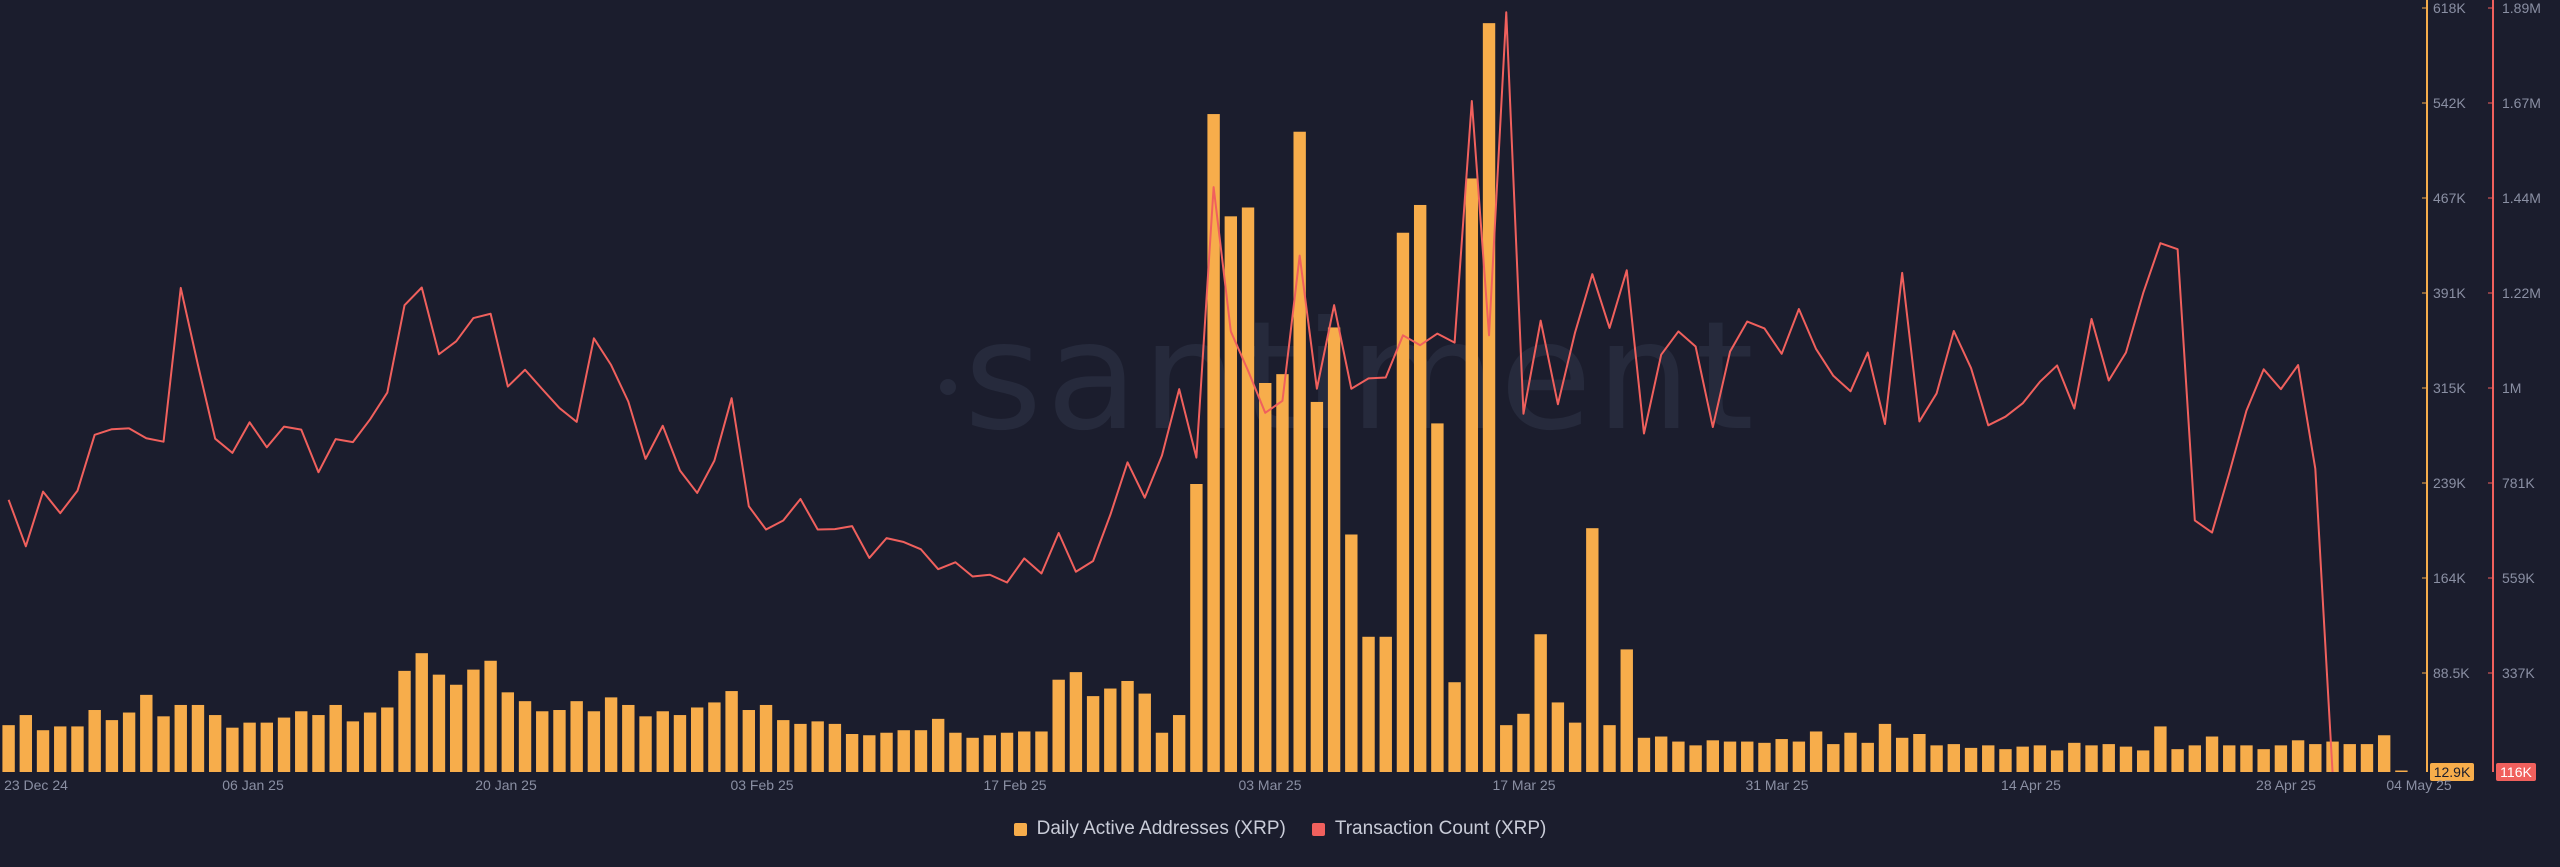 The width and height of the screenshot is (2560, 867). What do you see at coordinates (1523, 785) in the screenshot?
I see `x-axis-tick-label: 17 Mar 25` at bounding box center [1523, 785].